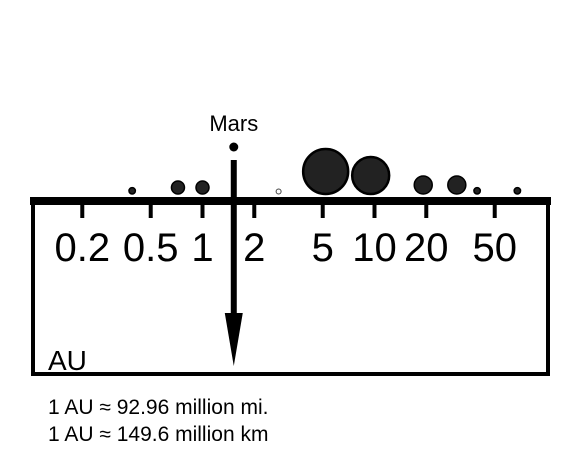 Image resolution: width=579 pixels, height=476 pixels. Describe the element at coordinates (426, 248) in the screenshot. I see `tick-label: 20` at that location.